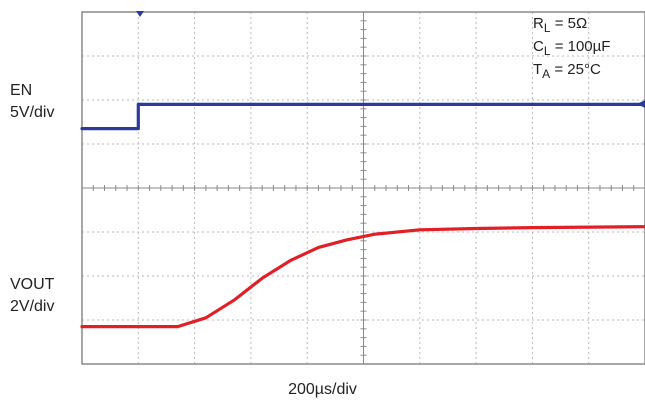 The image size is (645, 409). I want to click on condition-rl: RL = 5Ω, so click(560, 25).